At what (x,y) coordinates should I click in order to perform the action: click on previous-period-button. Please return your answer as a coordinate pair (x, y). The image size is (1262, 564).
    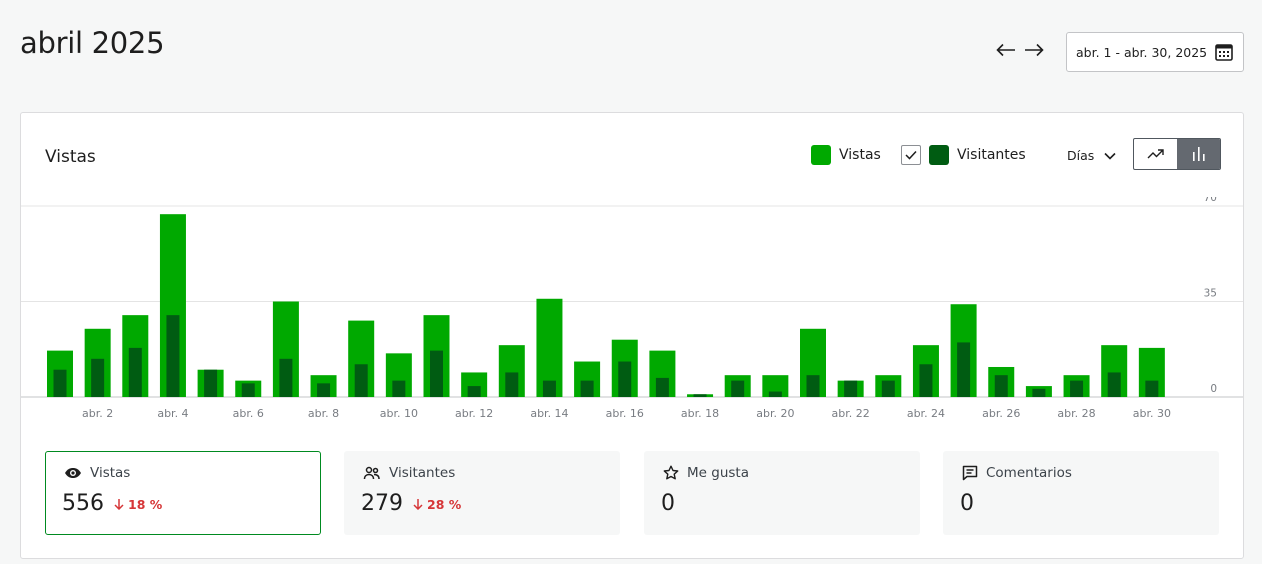
    Looking at the image, I should click on (1006, 50).